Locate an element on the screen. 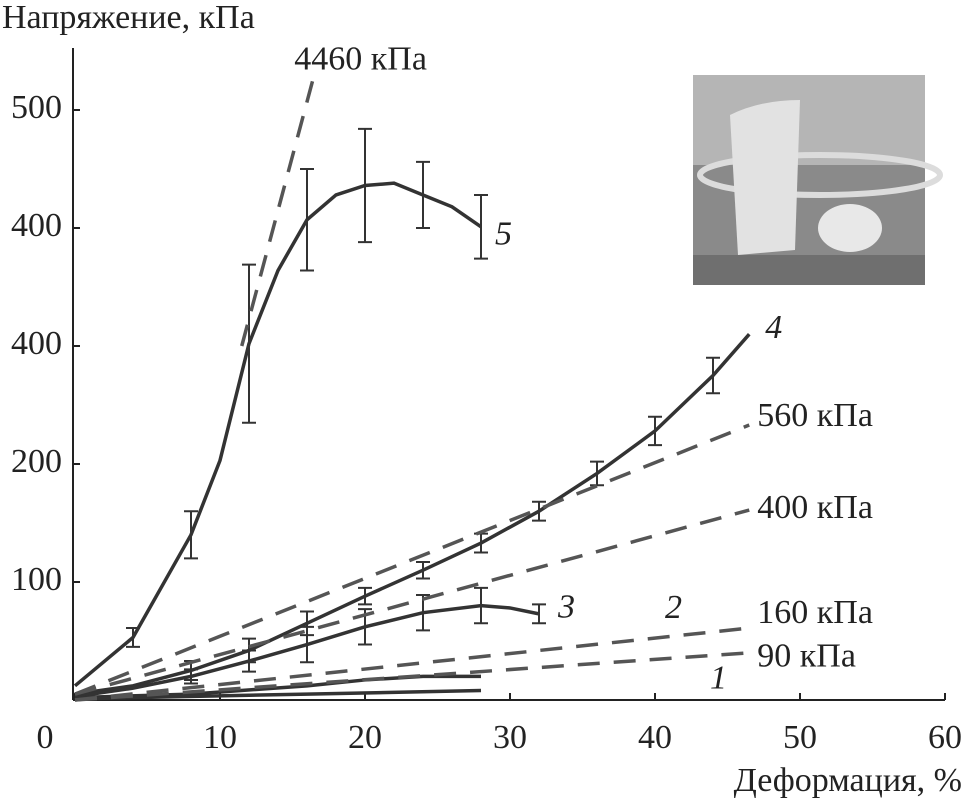 The image size is (965, 808). series-label: 560 кПа is located at coordinates (815, 415).